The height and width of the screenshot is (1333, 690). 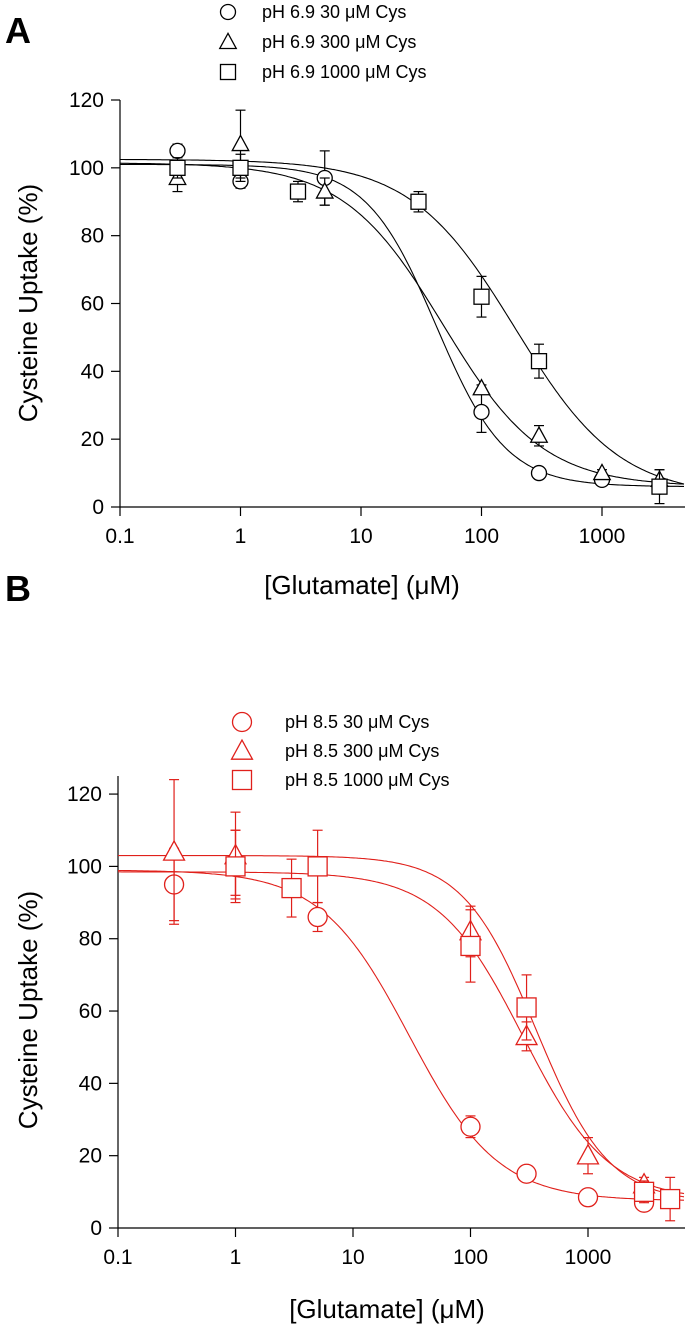 What do you see at coordinates (18, 30) in the screenshot?
I see `panel-letter-a: A` at bounding box center [18, 30].